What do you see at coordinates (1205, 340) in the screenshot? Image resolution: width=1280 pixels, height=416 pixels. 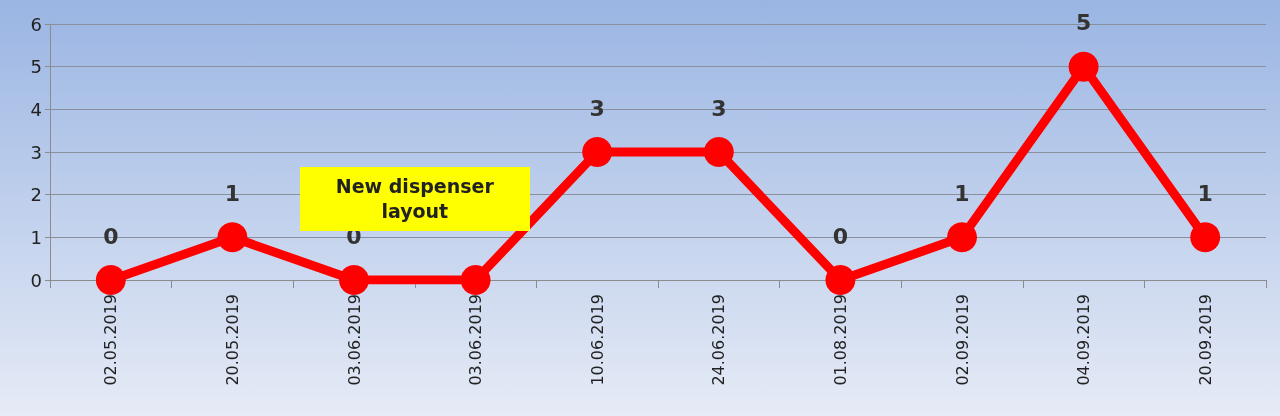 I see `x-tick-label: 20.09.2019` at bounding box center [1205, 340].